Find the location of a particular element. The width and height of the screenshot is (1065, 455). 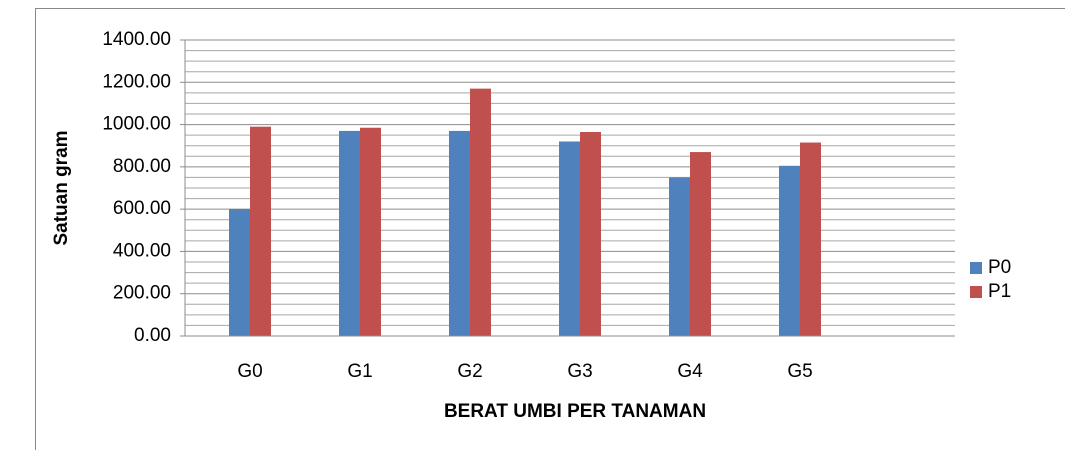

x-tick-label: G5 is located at coordinates (799, 371).